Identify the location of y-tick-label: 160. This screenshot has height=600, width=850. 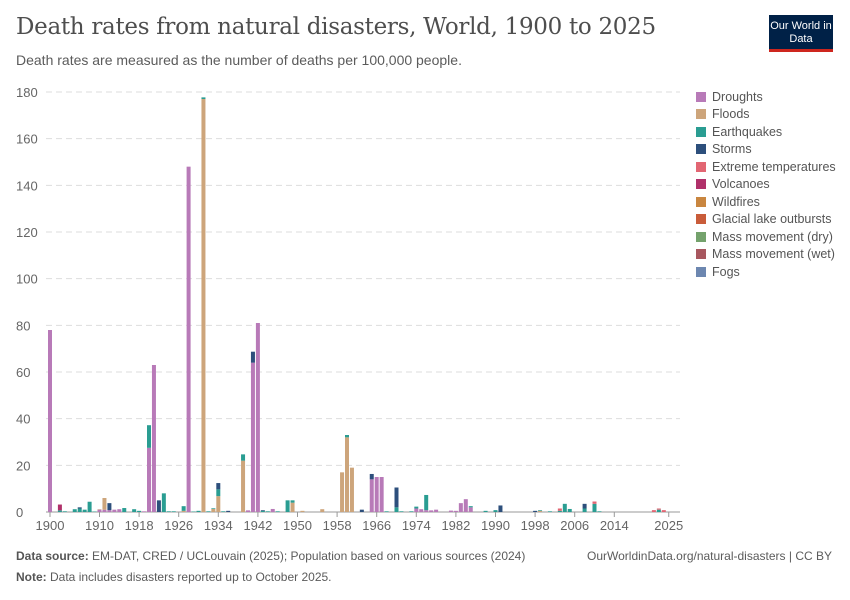
(27, 139).